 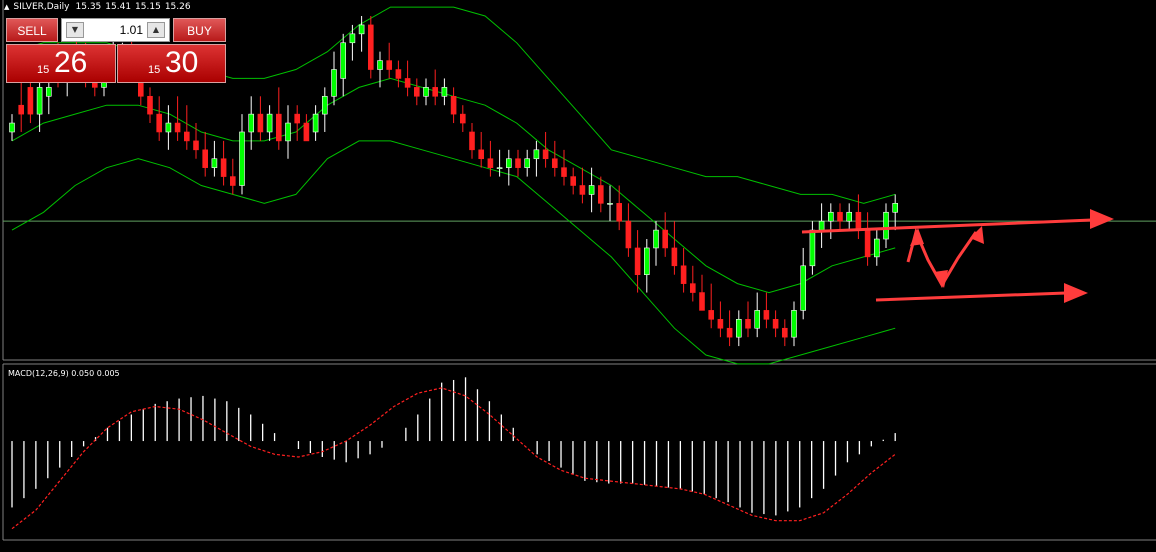 I want to click on lot-decrease-icon: ▼, so click(x=75, y=30).